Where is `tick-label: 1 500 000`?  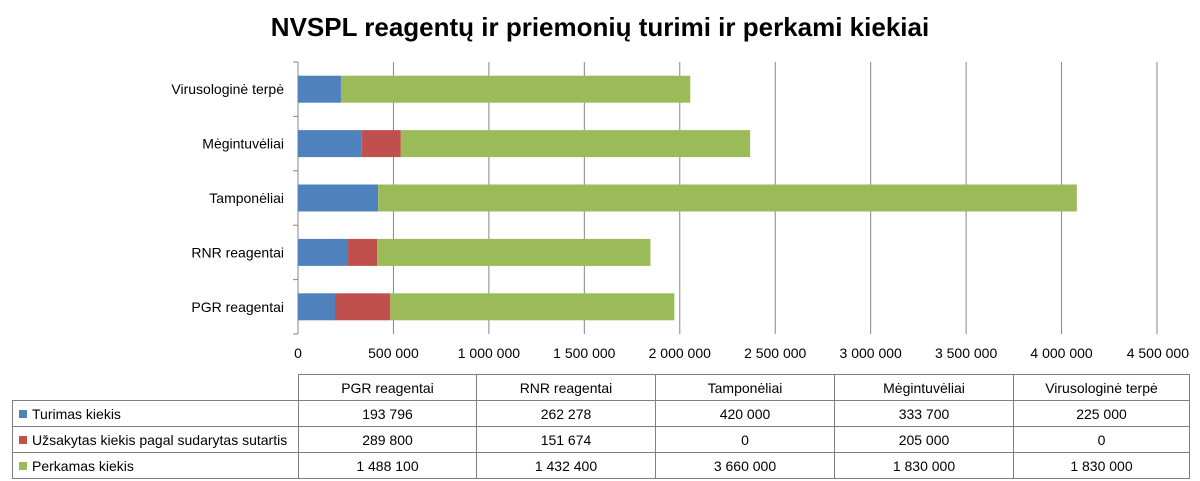
tick-label: 1 500 000 is located at coordinates (584, 353).